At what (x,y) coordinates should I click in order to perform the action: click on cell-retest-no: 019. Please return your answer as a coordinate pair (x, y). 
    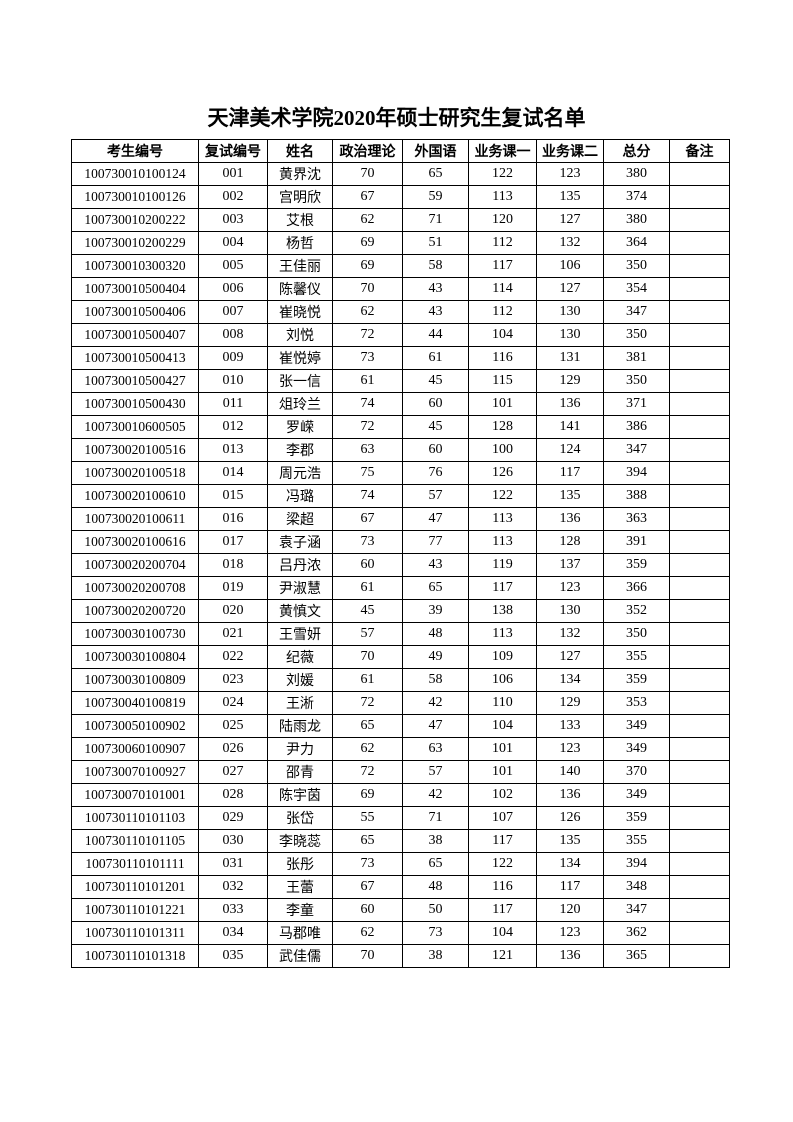
    Looking at the image, I should click on (233, 588).